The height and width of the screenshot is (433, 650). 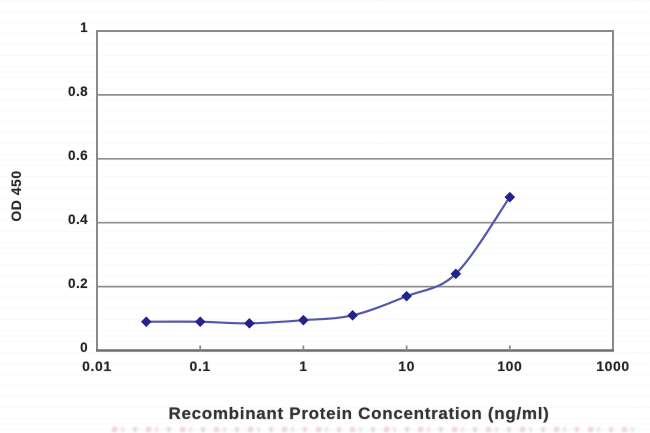 What do you see at coordinates (303, 366) in the screenshot?
I see `x-tick-label: 1` at bounding box center [303, 366].